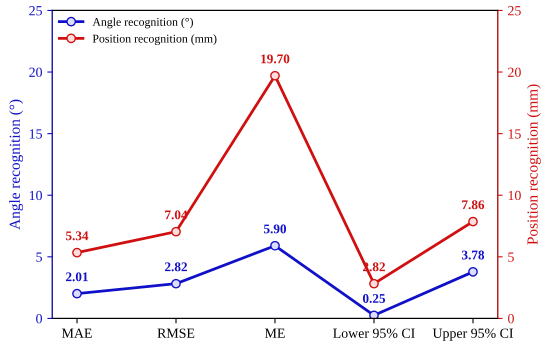 This screenshot has width=550, height=348. I want to click on y2-axis-title: Position recognition (mm), so click(533, 164).